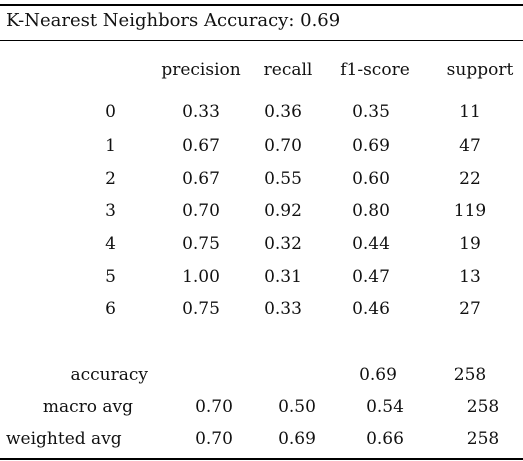 This screenshot has width=523, height=461. What do you see at coordinates (283, 179) in the screenshot?
I see `cell-recall: 0.55` at bounding box center [283, 179].